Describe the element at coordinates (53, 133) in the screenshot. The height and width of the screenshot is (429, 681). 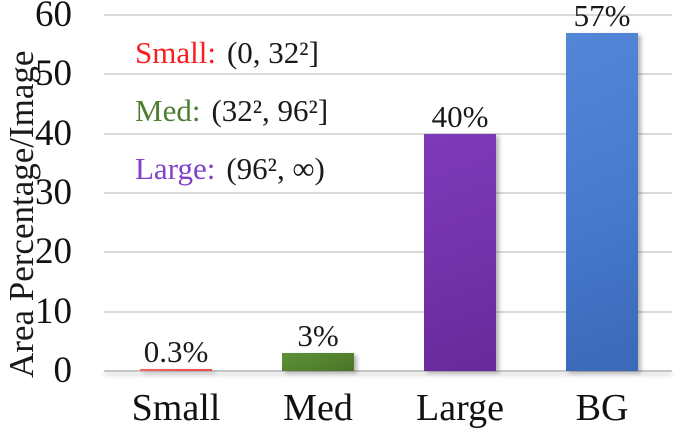
I see `y-tick-label-40: 40` at that location.